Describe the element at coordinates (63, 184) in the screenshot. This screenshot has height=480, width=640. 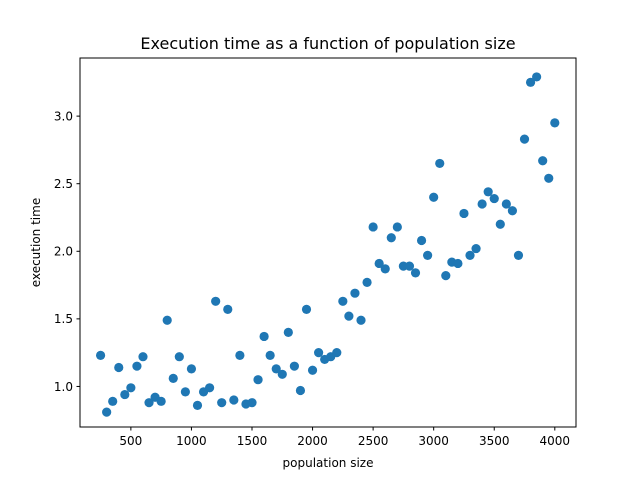
I see `y-tick-label: 2.5` at that location.